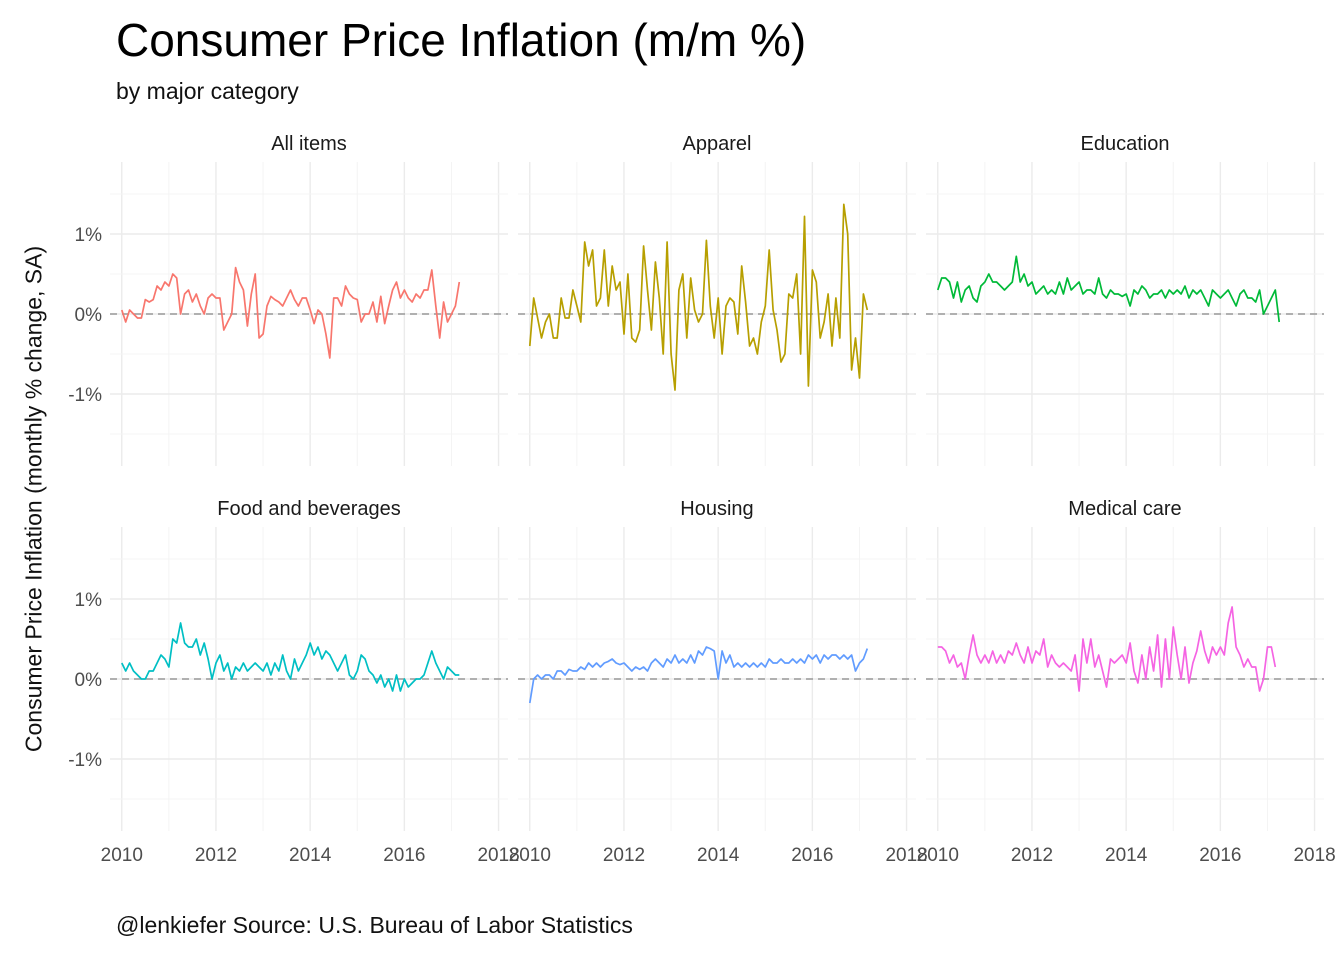 Image resolution: width=1344 pixels, height=960 pixels. Describe the element at coordinates (461, 40) in the screenshot. I see `chart-title: Consumer Price Inflation (m/m %)` at that location.